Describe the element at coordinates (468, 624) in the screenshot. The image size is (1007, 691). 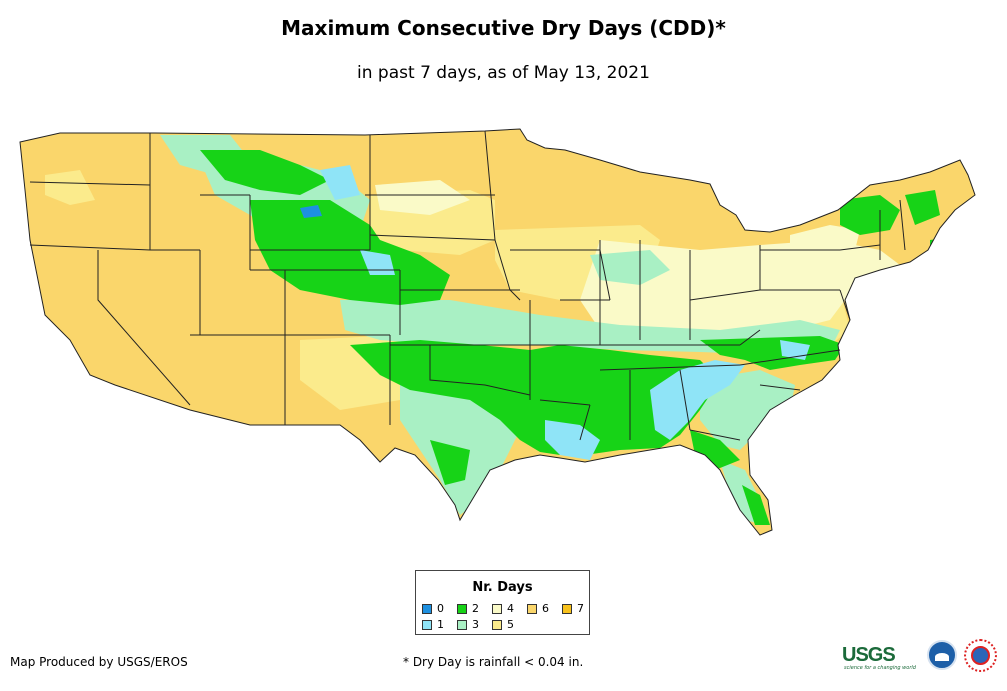
I see `legend-item-3: 3` at that location.